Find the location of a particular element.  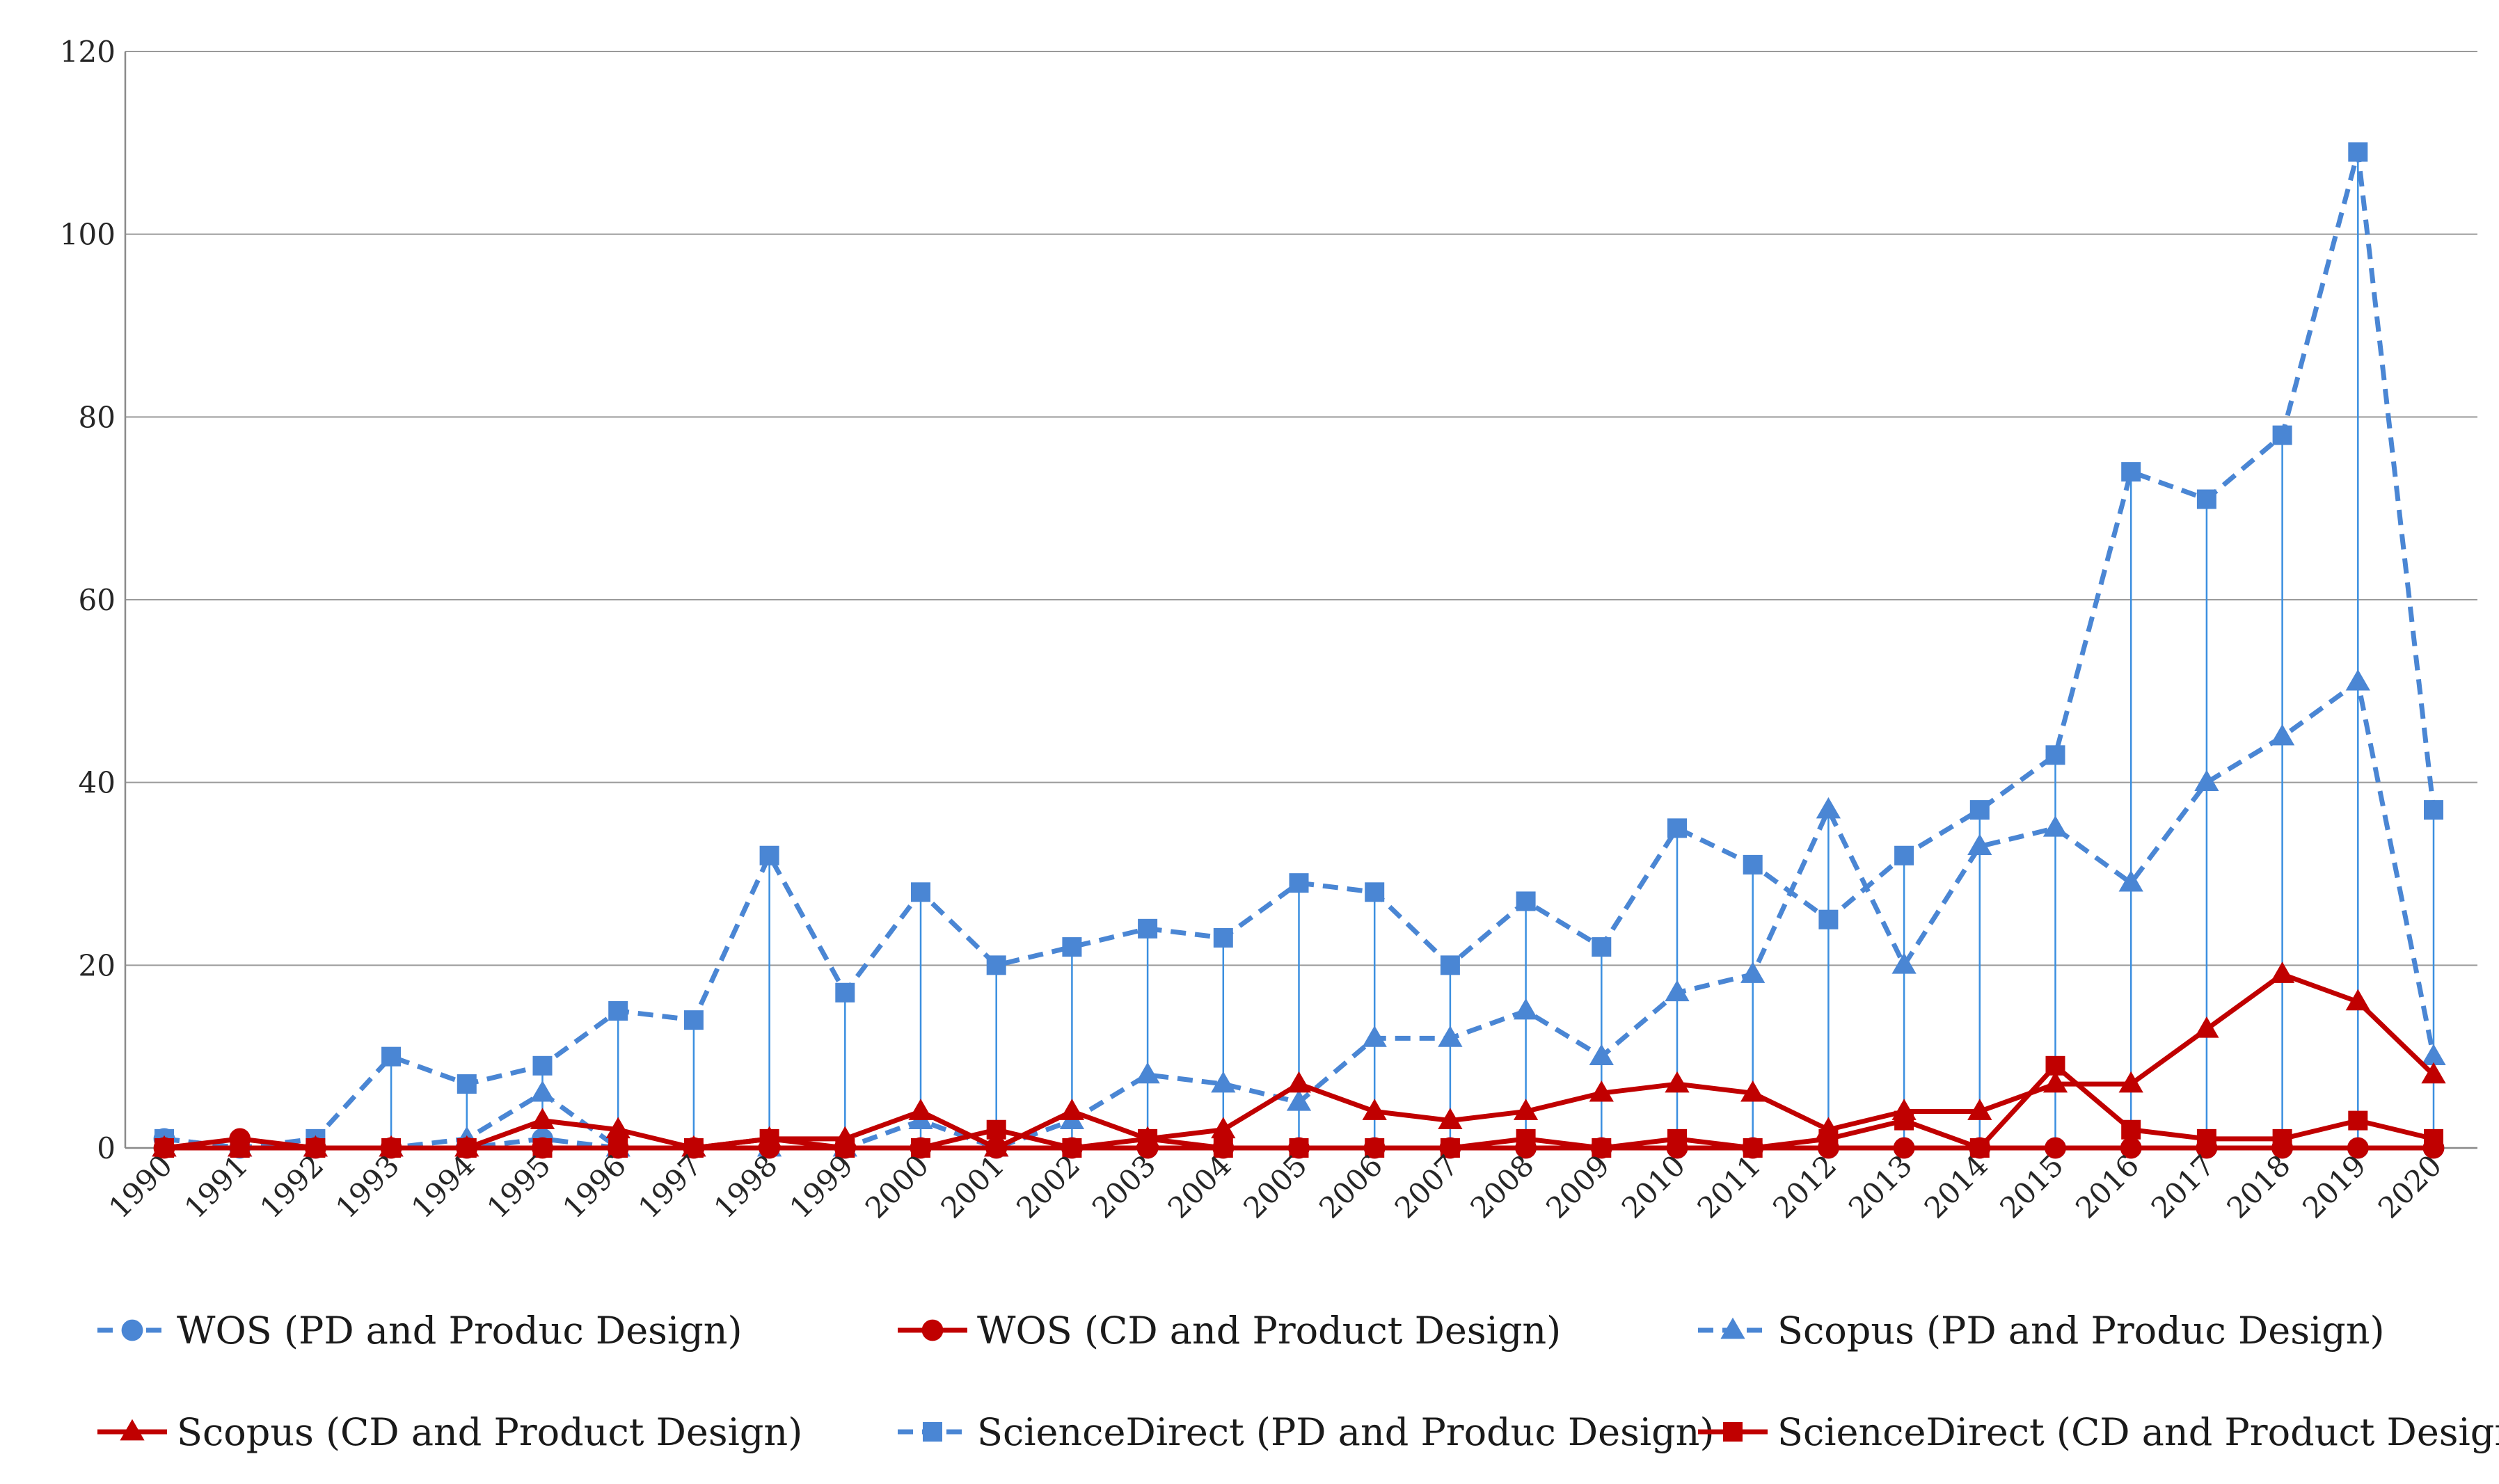

x-tick-label: 2010 is located at coordinates (1654, 1186).